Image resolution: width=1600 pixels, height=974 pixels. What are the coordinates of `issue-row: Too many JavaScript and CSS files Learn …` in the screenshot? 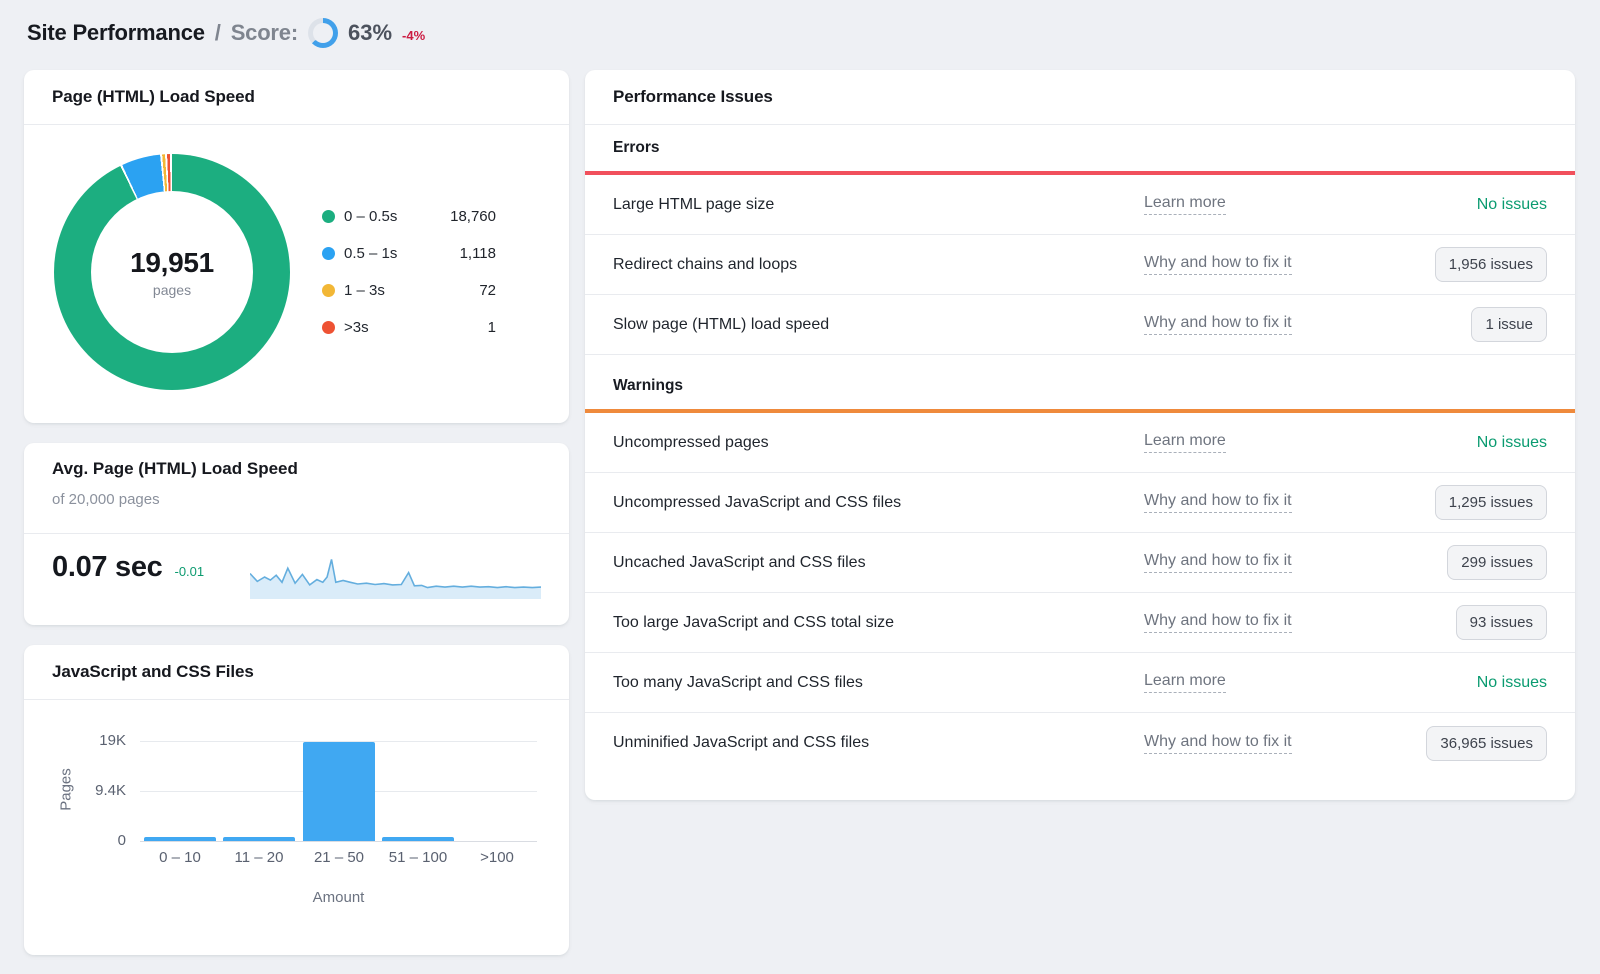 It's located at (1080, 683).